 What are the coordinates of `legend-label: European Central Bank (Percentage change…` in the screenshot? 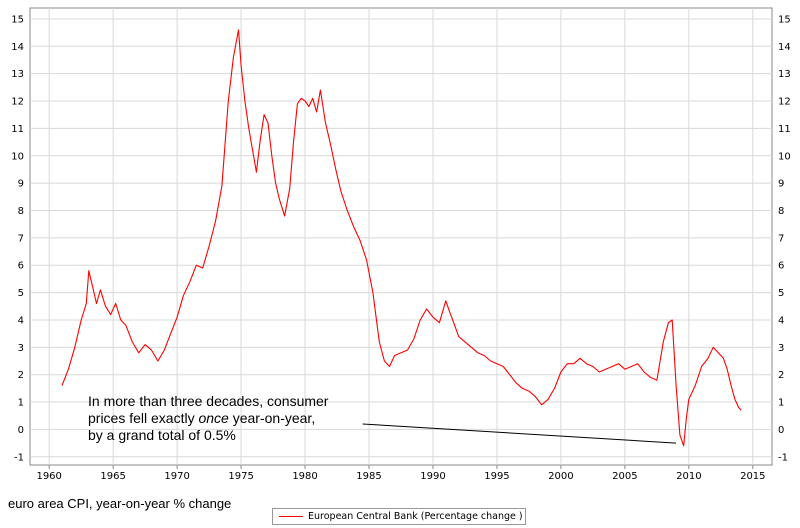 It's located at (415, 516).